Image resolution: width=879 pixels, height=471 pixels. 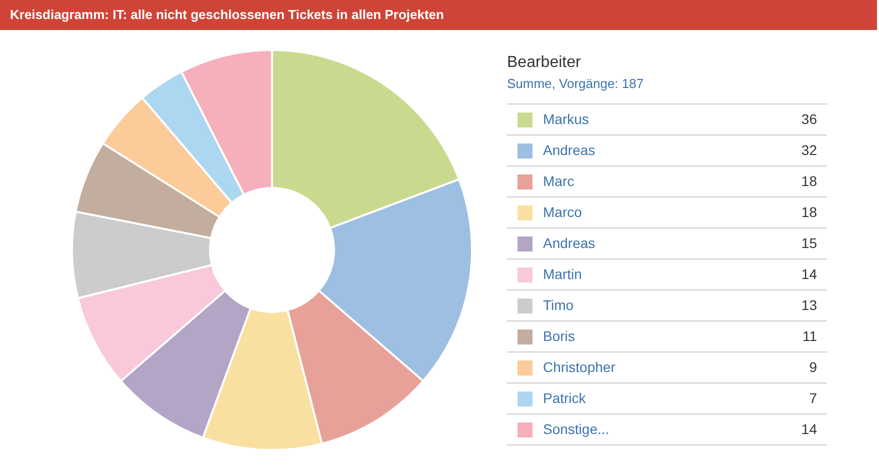 I want to click on data-label: 13, so click(x=809, y=305).